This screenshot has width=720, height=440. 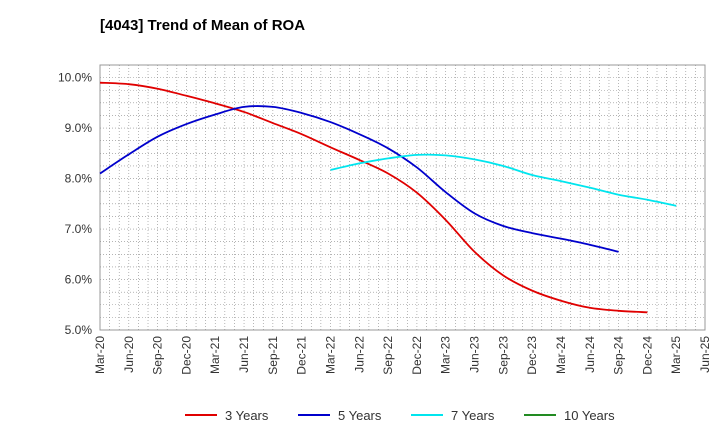 I want to click on y-tick-label: 8.0%, so click(x=79, y=179).